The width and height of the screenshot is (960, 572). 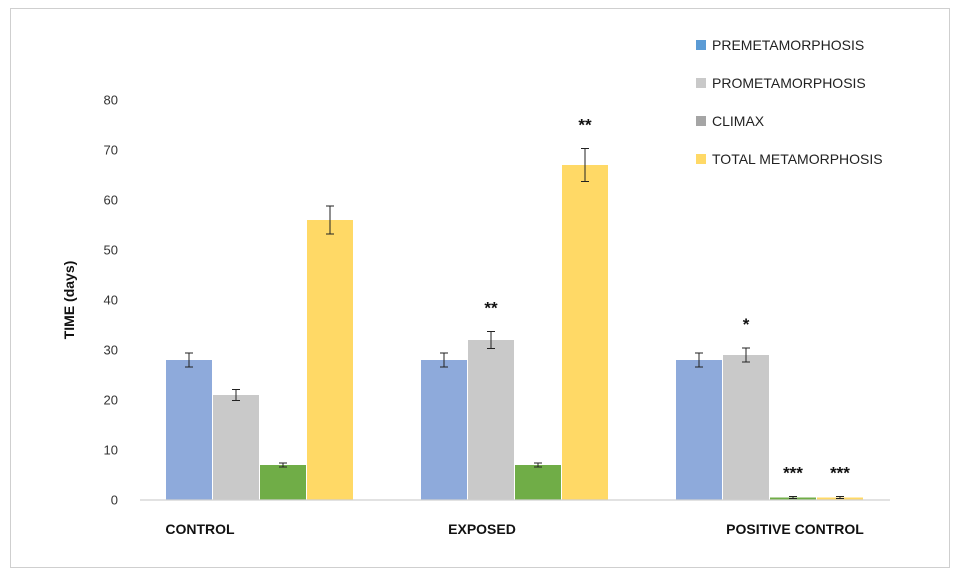 What do you see at coordinates (111, 250) in the screenshot?
I see `y-tick-label: 50` at bounding box center [111, 250].